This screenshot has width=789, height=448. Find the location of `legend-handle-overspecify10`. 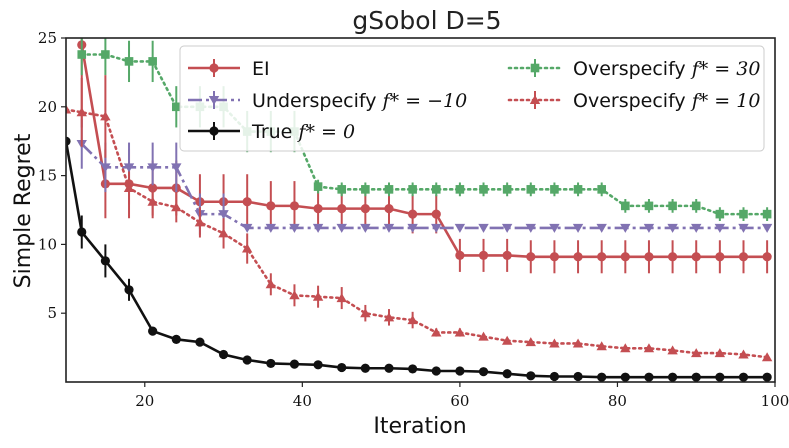

legend-handle-overspecify10 is located at coordinates (535, 100).